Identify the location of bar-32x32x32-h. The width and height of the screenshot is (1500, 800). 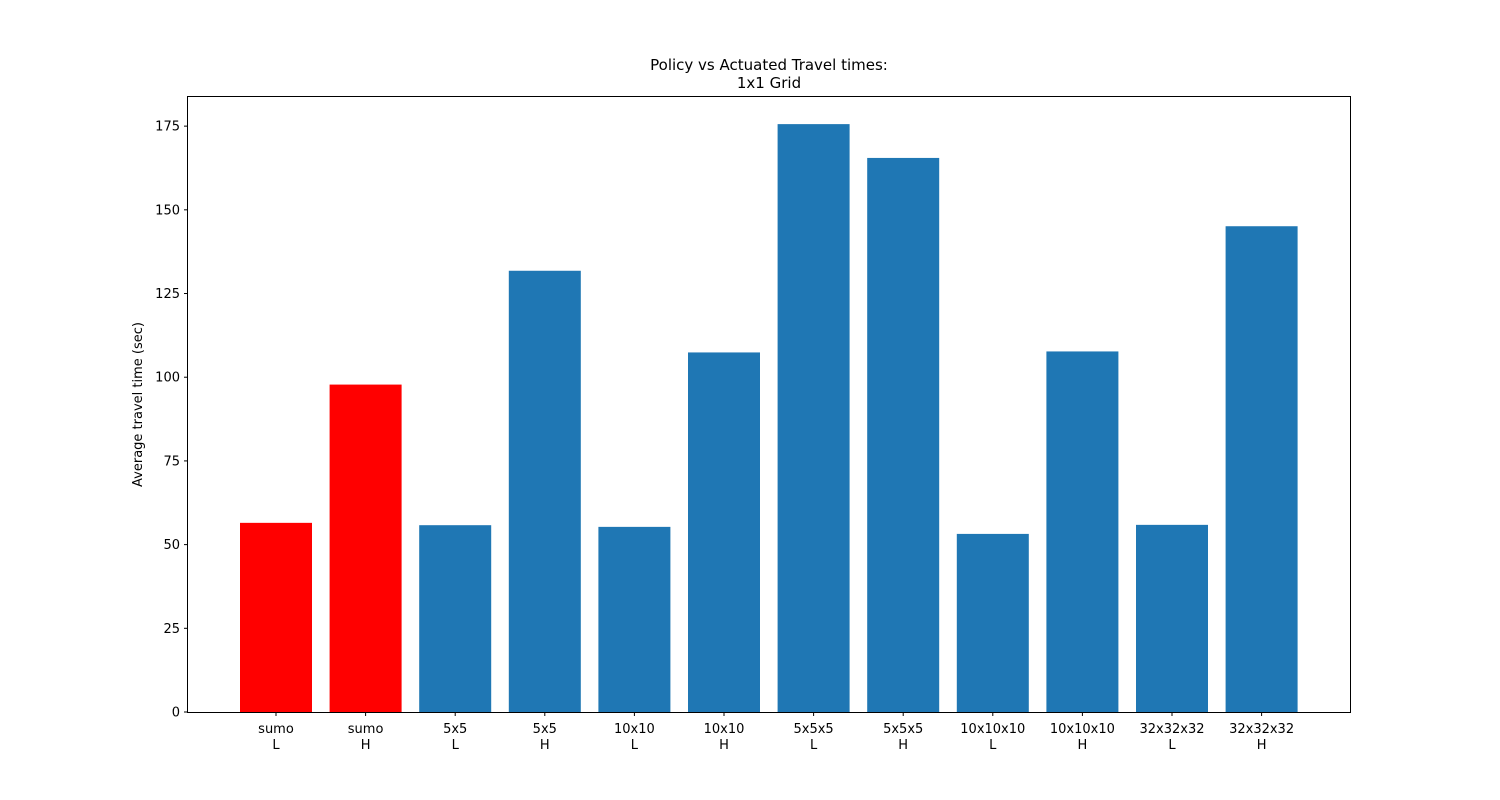
(1261, 469).